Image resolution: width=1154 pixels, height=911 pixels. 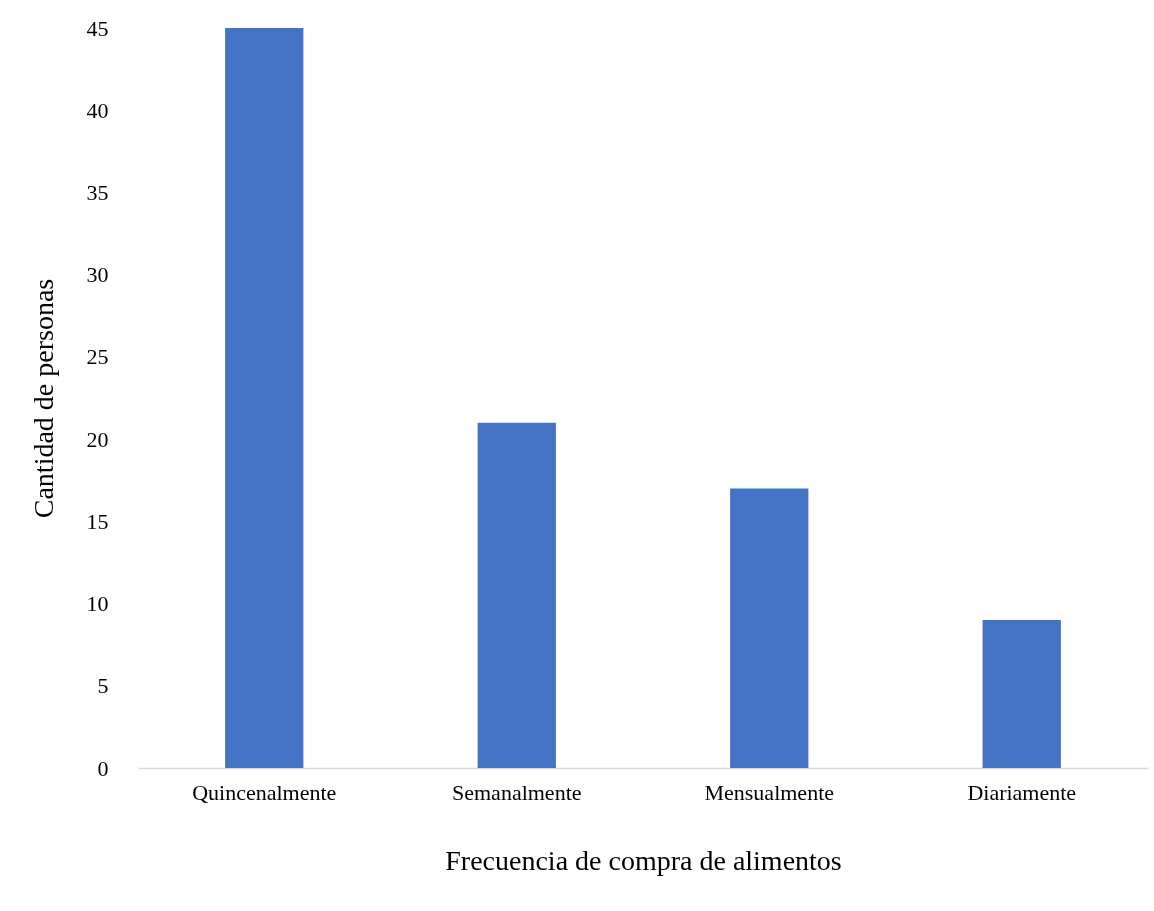 I want to click on y-tick-label: 15, so click(x=97, y=521).